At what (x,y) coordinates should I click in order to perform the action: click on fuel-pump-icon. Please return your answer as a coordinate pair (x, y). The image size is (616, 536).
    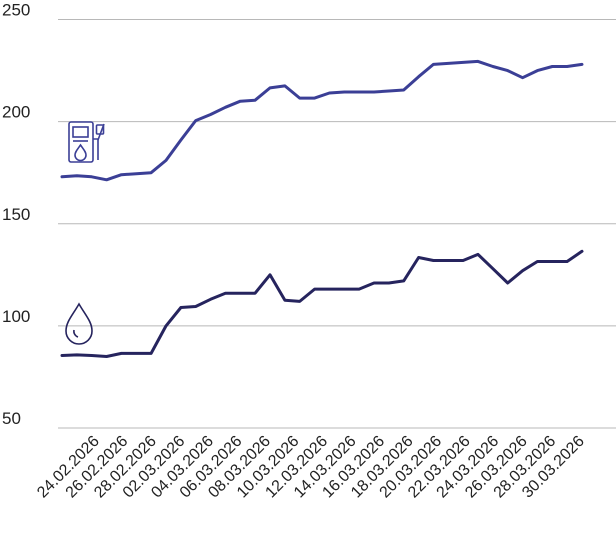
    Looking at the image, I should click on (86, 142).